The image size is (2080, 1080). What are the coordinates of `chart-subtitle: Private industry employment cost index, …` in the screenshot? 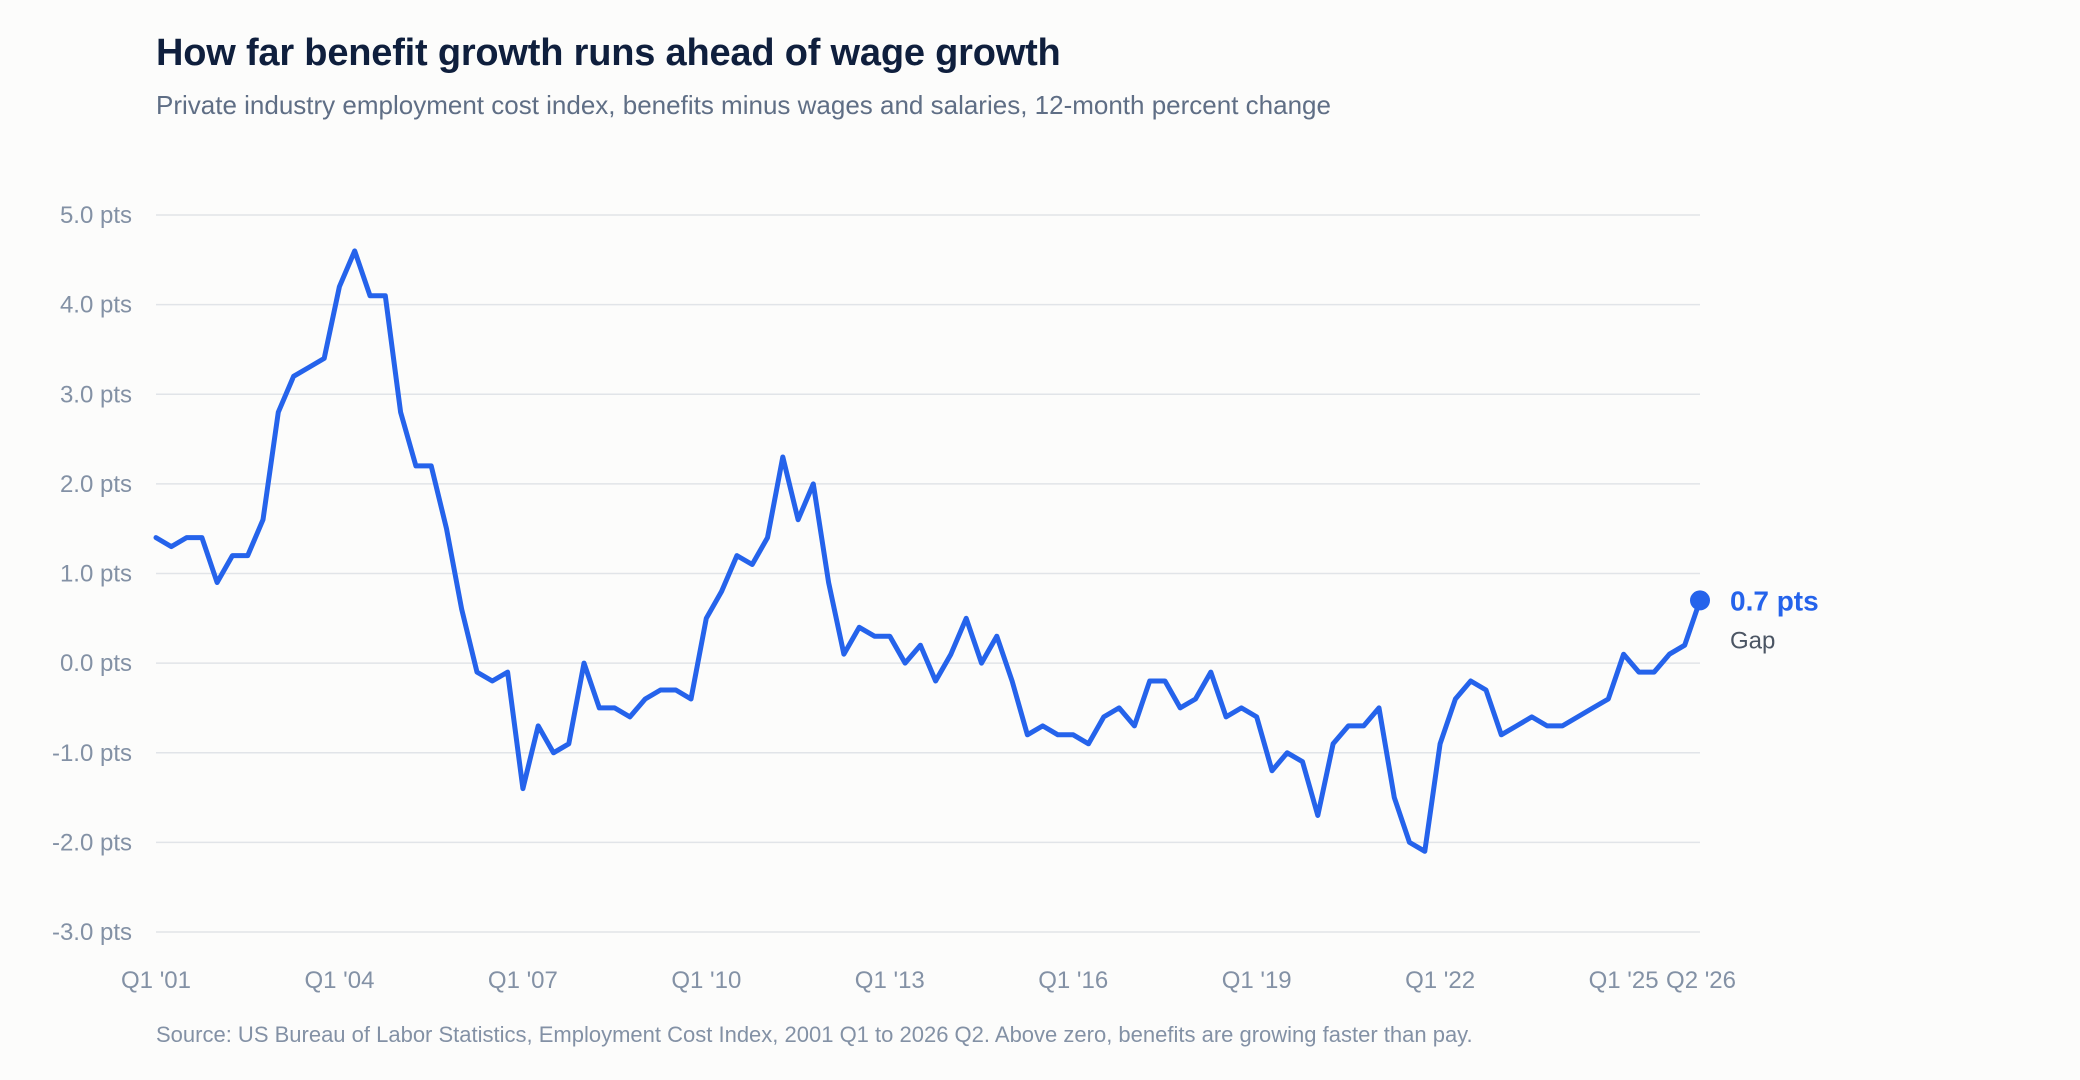 It's located at (743, 105).